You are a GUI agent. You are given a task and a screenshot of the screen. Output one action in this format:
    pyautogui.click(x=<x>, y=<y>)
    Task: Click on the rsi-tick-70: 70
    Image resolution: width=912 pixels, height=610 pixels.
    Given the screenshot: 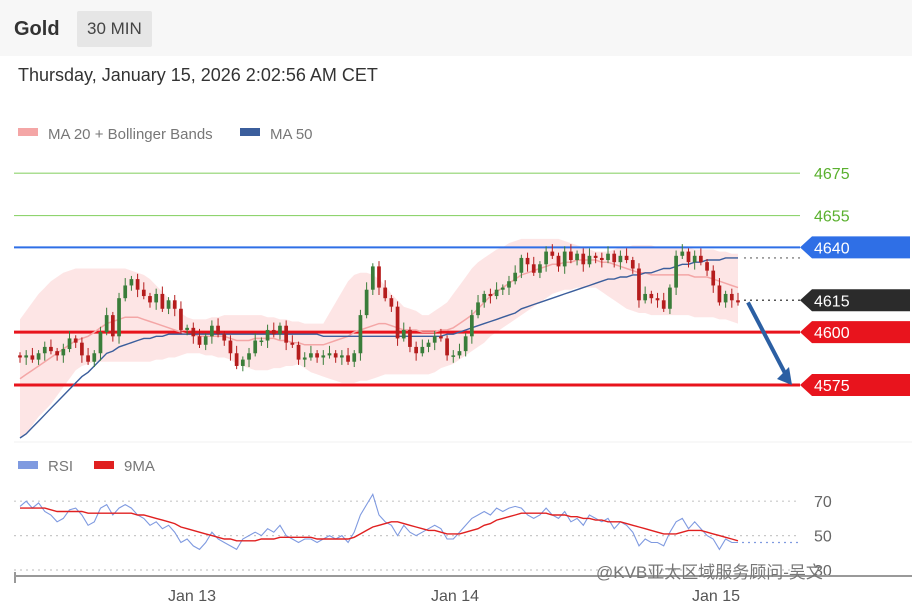 What is the action you would take?
    pyautogui.click(x=823, y=502)
    